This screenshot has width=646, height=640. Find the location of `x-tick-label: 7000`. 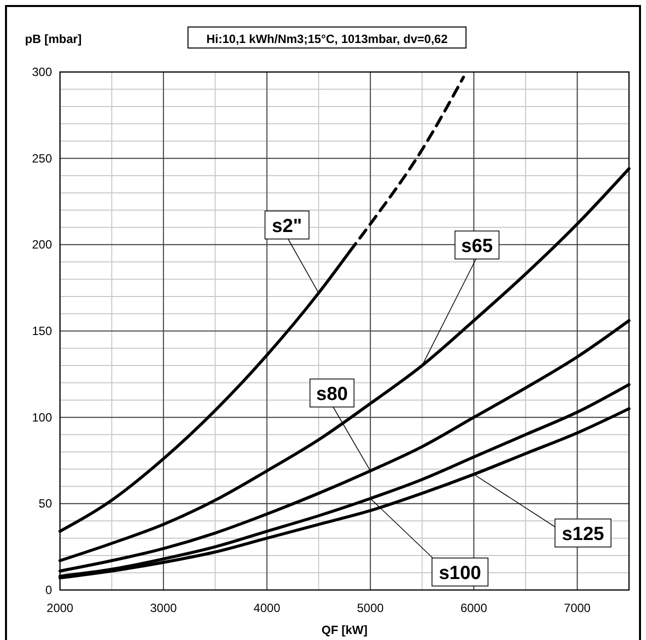

x-tick-label: 7000 is located at coordinates (577, 608).